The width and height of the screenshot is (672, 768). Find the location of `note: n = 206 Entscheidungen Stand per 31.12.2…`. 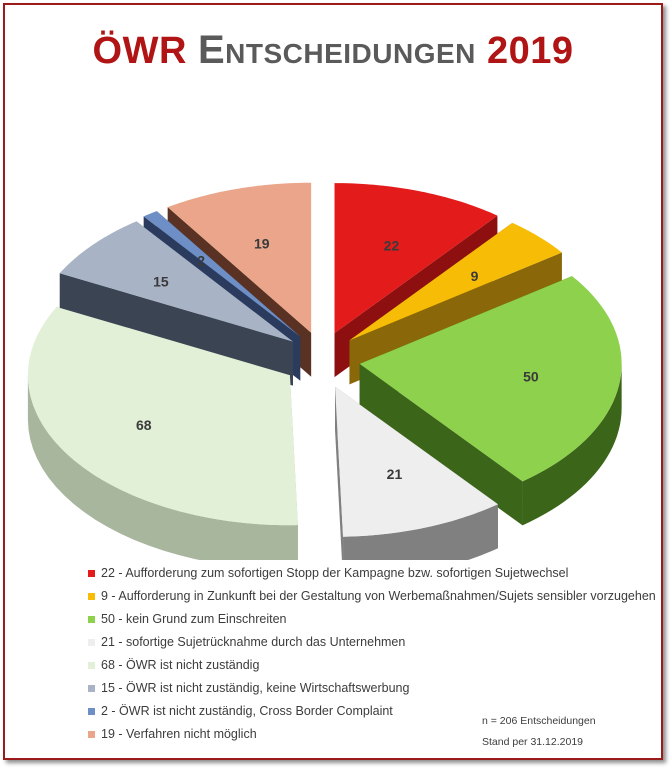

note: n = 206 Entscheidungen Stand per 31.12.2… is located at coordinates (539, 732).